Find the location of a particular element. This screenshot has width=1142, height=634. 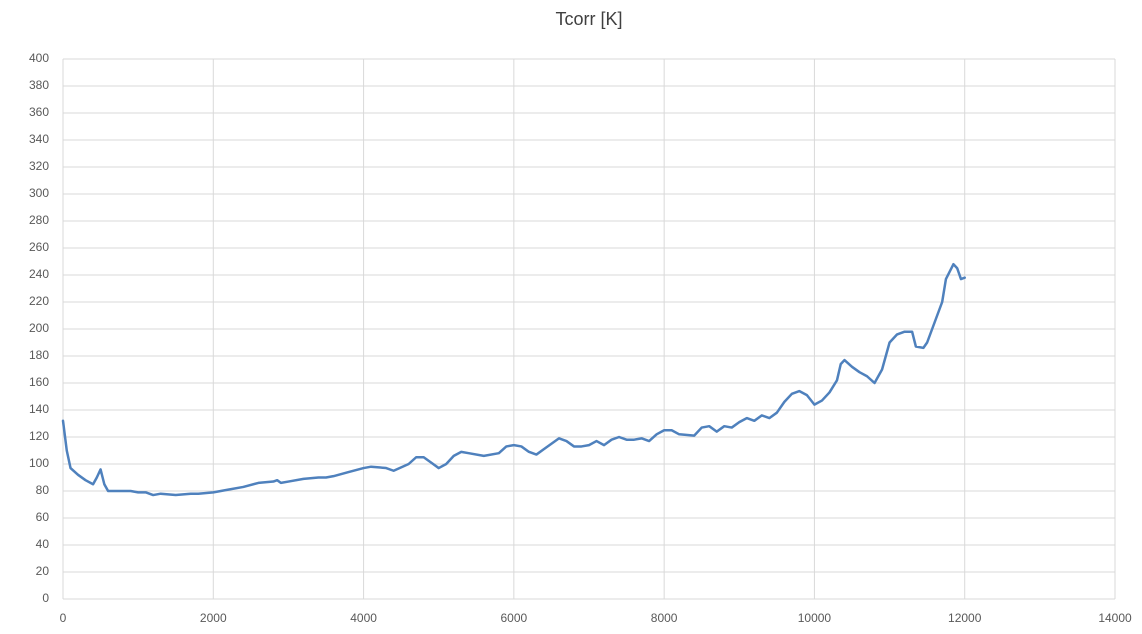

y-tick-label: 200 is located at coordinates (39, 328).